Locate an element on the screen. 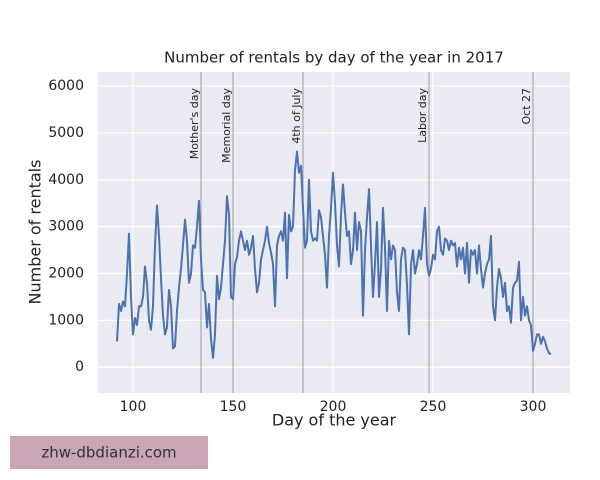 The width and height of the screenshot is (600, 480). y-tick-label: 4000 is located at coordinates (66, 180).